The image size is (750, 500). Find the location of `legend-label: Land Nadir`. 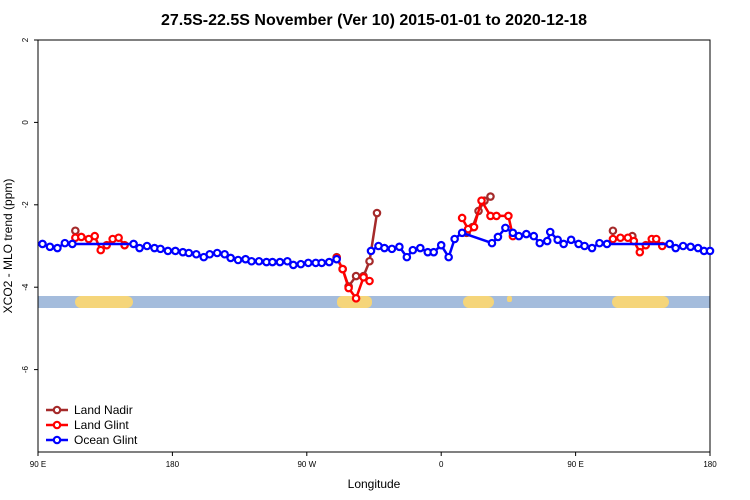

legend-label: Land Nadir is located at coordinates (103, 410).